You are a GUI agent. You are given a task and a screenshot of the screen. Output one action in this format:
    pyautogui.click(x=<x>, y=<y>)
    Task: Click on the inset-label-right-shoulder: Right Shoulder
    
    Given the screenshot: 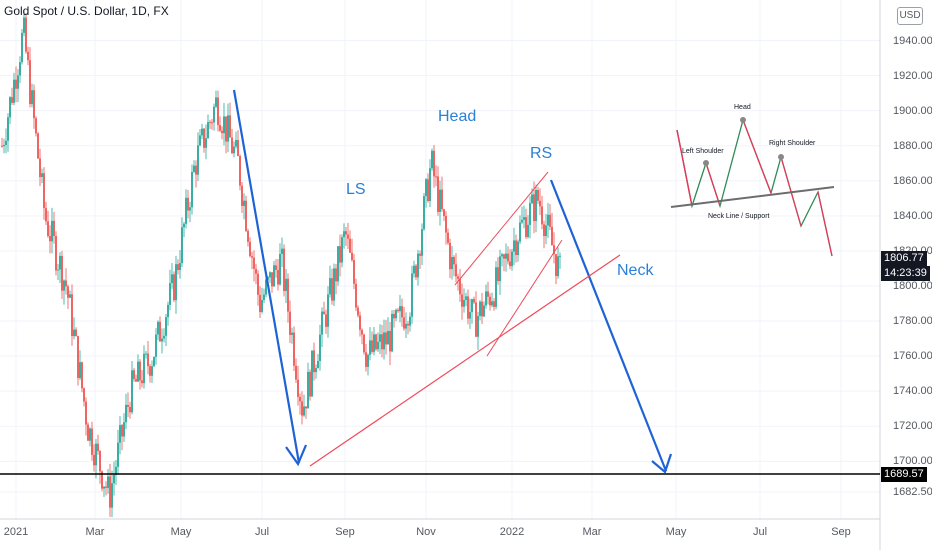 What is the action you would take?
    pyautogui.click(x=792, y=143)
    